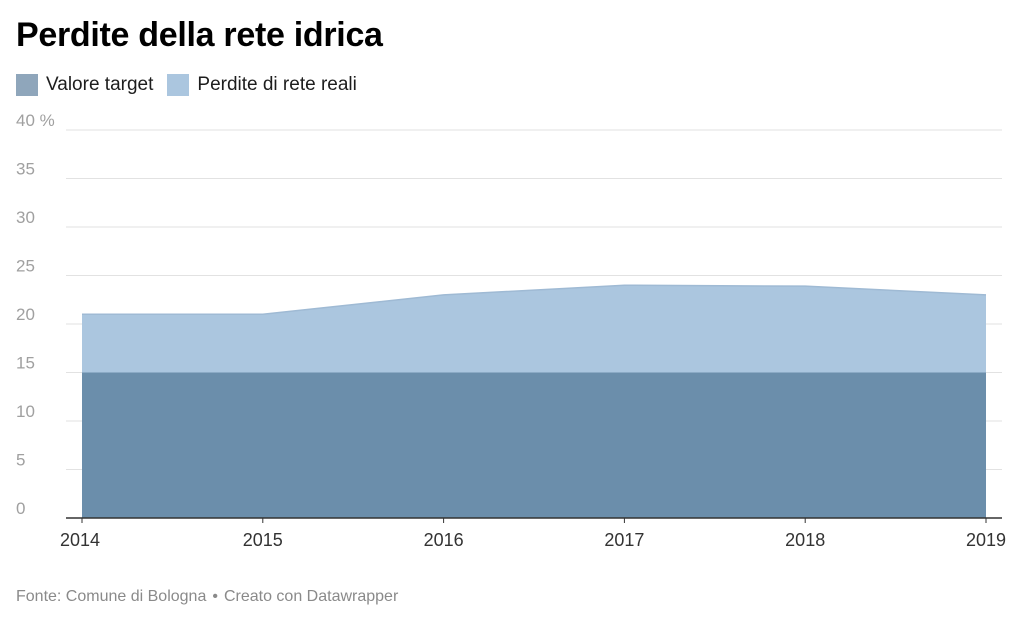 The height and width of the screenshot is (633, 1024). What do you see at coordinates (20, 508) in the screenshot?
I see `y-tick-label-0: 0` at bounding box center [20, 508].